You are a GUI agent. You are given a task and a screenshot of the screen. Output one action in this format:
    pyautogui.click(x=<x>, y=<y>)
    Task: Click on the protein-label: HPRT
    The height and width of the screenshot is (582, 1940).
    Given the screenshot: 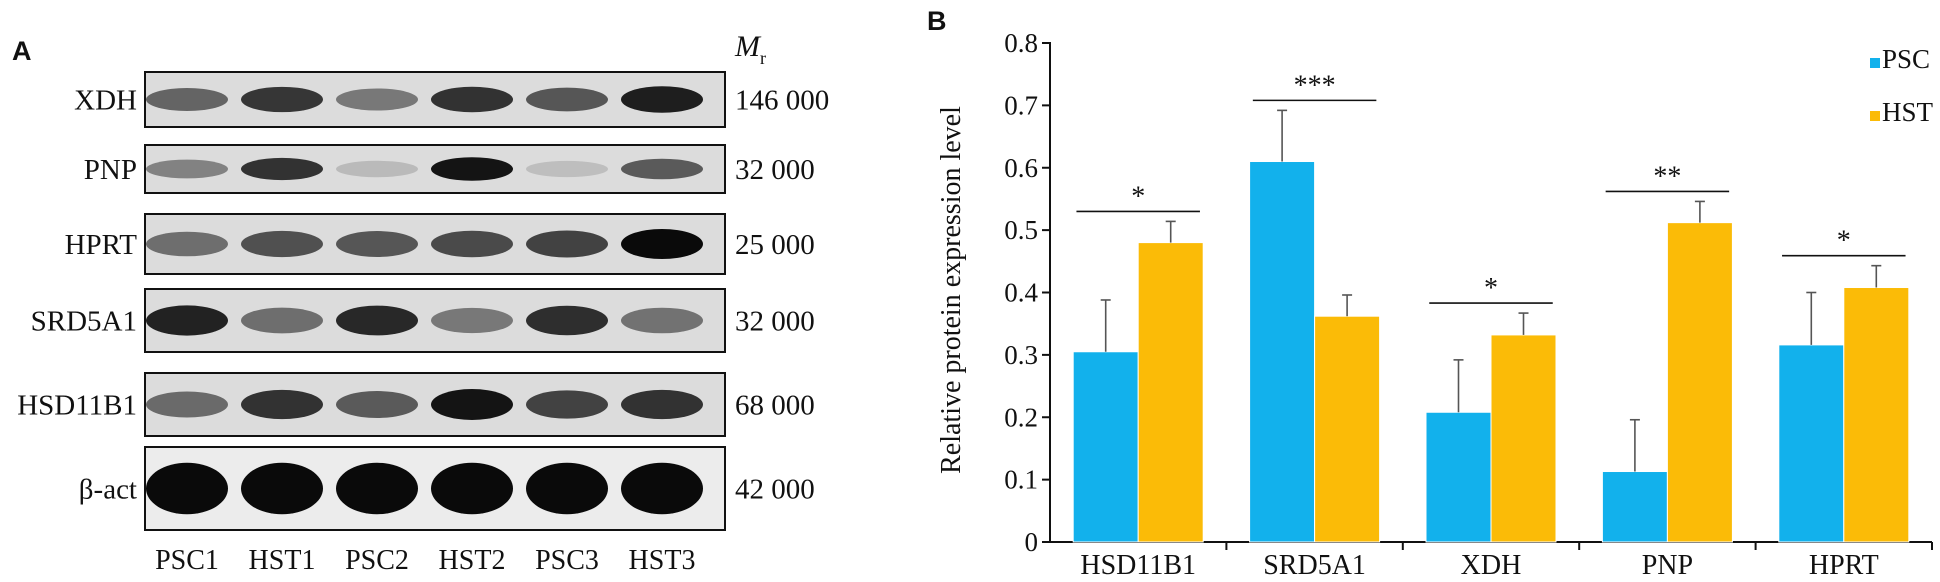 What is the action you would take?
    pyautogui.click(x=101, y=245)
    